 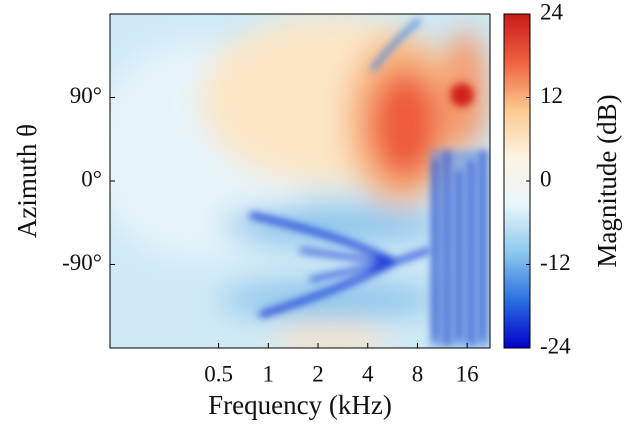 What do you see at coordinates (607, 180) in the screenshot?
I see `colorbar-label: Magnitude (dB)` at bounding box center [607, 180].